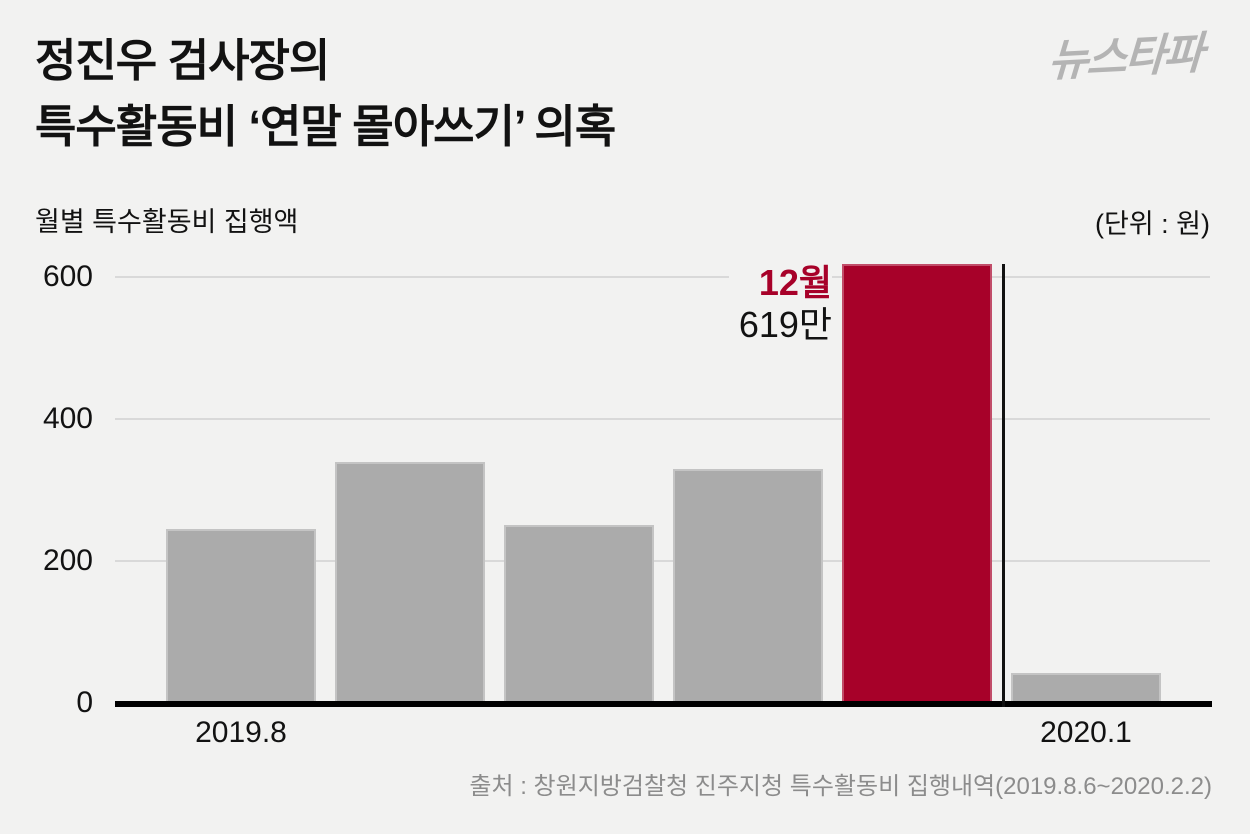 This screenshot has height=834, width=1250. What do you see at coordinates (1003, 485) in the screenshot?
I see `year-separator-line` at bounding box center [1003, 485].